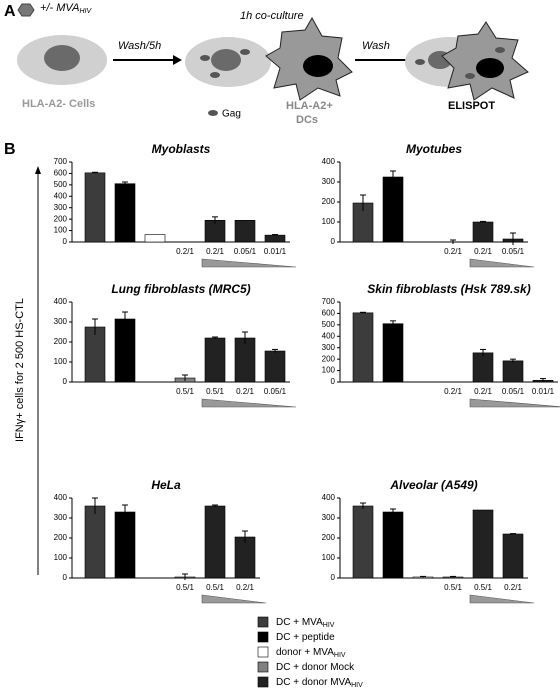 This screenshot has width=560, height=699. I want to click on legend-label: DC + MVAHIV, so click(305, 623).